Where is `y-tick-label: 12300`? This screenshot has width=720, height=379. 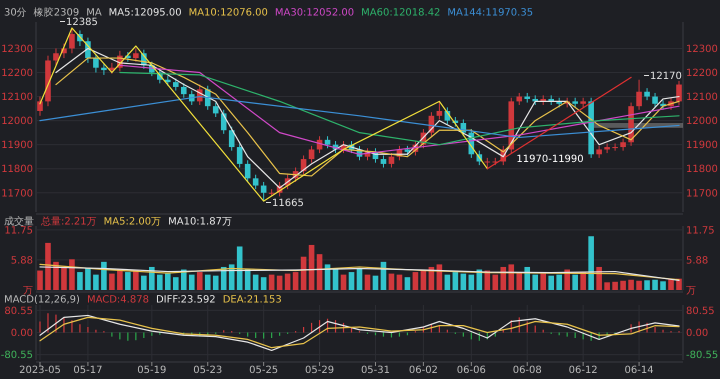 y-tick-label: 12300 is located at coordinates (17, 49).